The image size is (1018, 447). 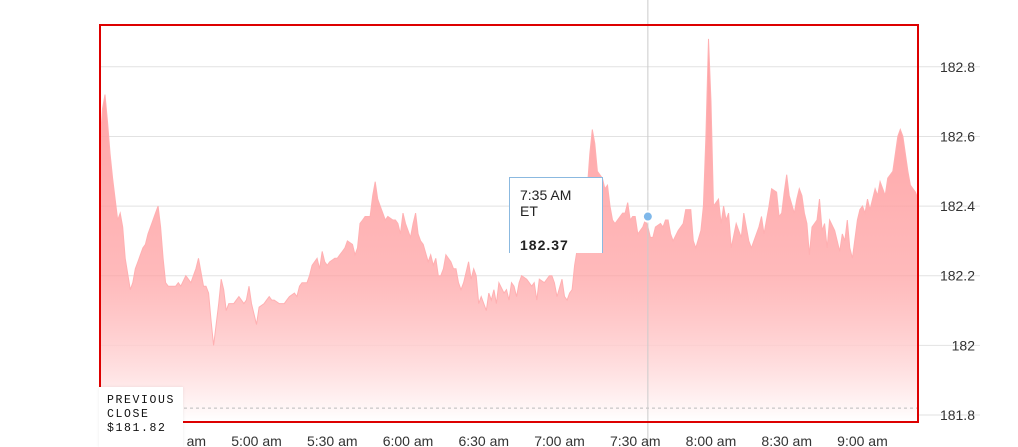 What do you see at coordinates (483, 440) in the screenshot?
I see `x-tick-label: 6:30 am` at bounding box center [483, 440].